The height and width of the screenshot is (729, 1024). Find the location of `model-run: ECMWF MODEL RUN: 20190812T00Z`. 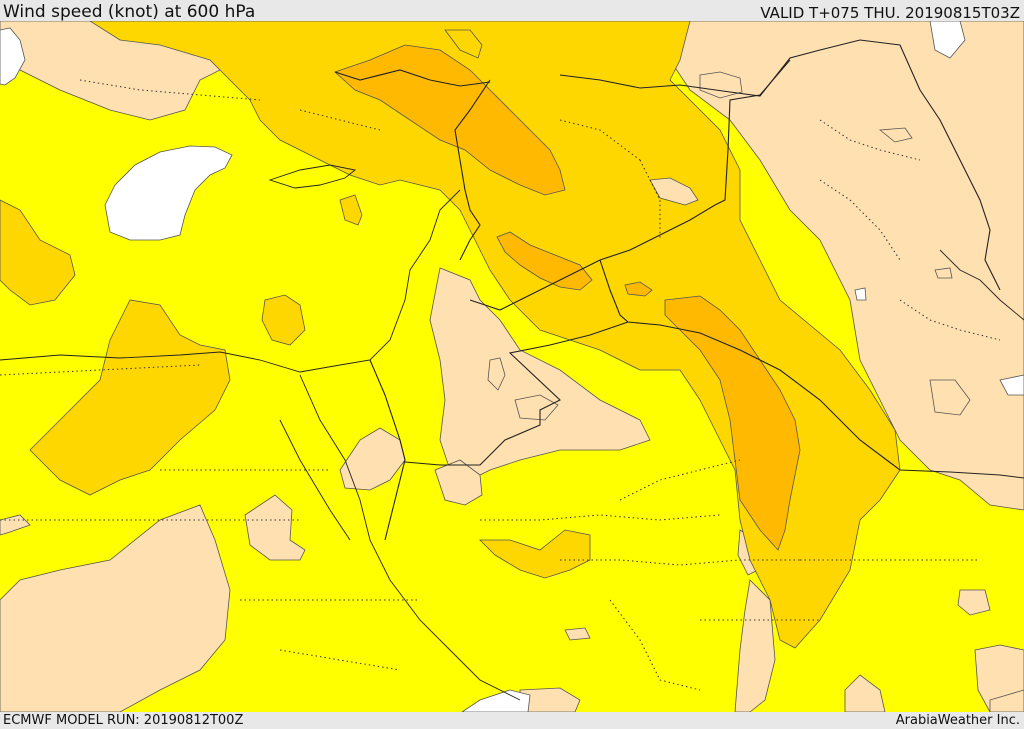

model-run: ECMWF MODEL RUN: 20190812T00Z is located at coordinates (123, 720).